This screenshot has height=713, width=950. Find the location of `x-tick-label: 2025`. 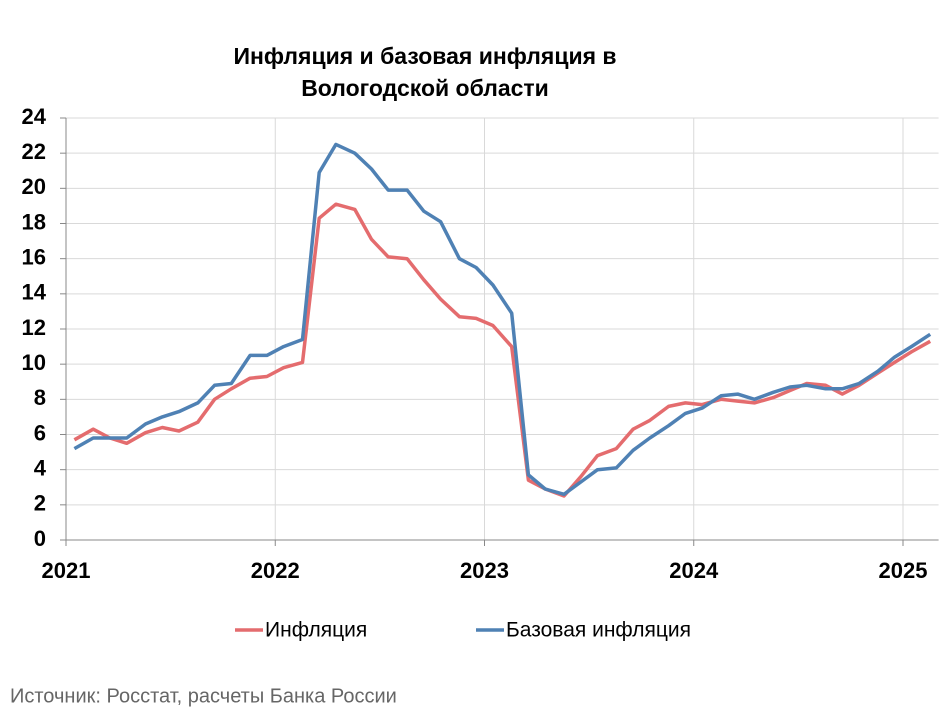

x-tick-label: 2025 is located at coordinates (903, 570).